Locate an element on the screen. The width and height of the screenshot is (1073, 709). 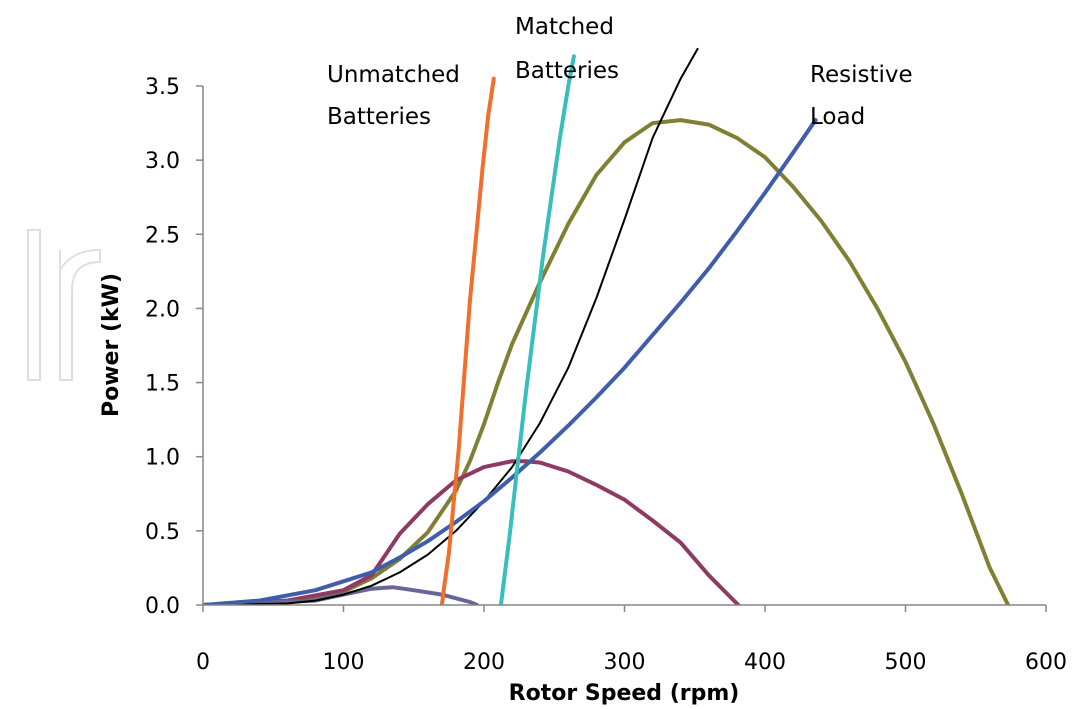
y-tick-label: 3.5 is located at coordinates (162, 87).